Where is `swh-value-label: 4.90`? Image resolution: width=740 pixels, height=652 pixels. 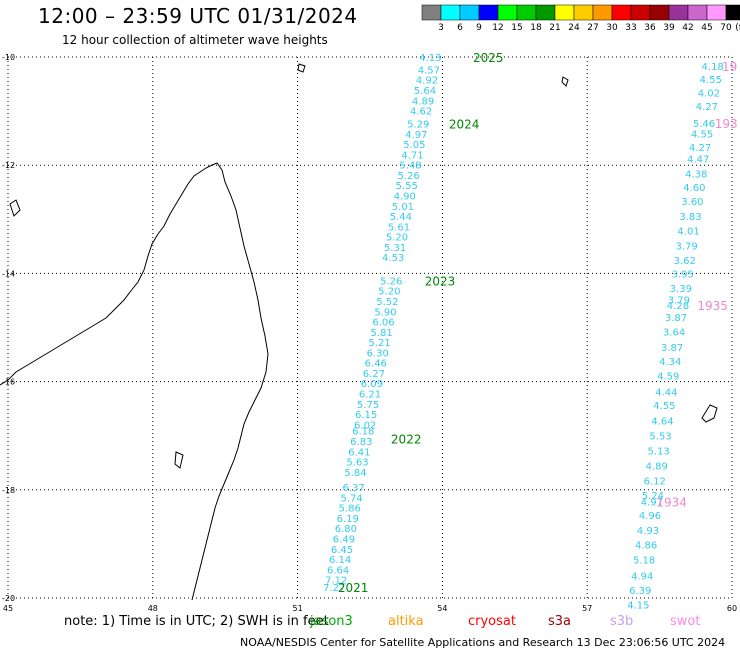 swh-value-label: 4.90 is located at coordinates (405, 196).